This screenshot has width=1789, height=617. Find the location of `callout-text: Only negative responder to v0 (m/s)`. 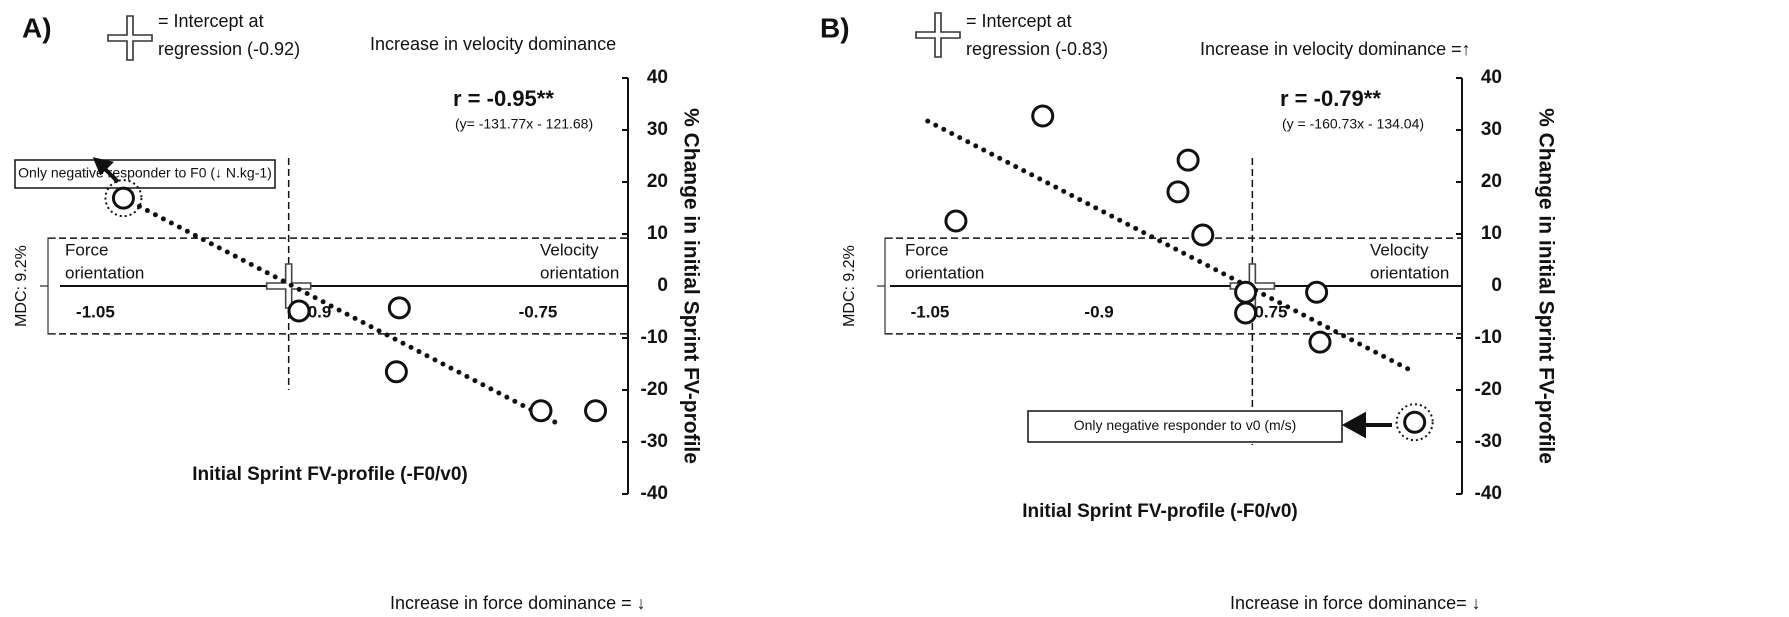

callout-text: Only negative responder to v0 (m/s) is located at coordinates (1185, 425).